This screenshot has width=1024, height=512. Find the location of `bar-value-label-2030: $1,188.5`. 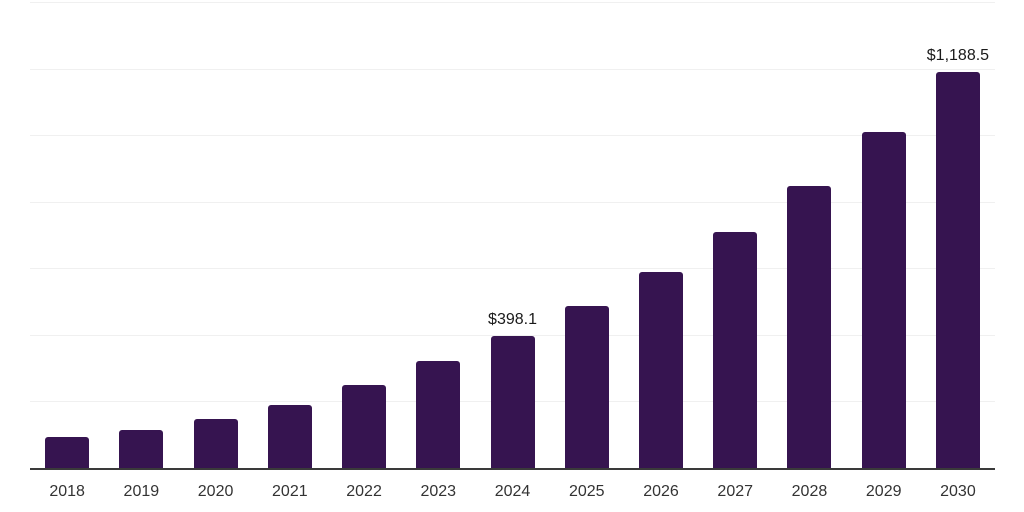

bar-value-label-2030: $1,188.5 is located at coordinates (958, 56).